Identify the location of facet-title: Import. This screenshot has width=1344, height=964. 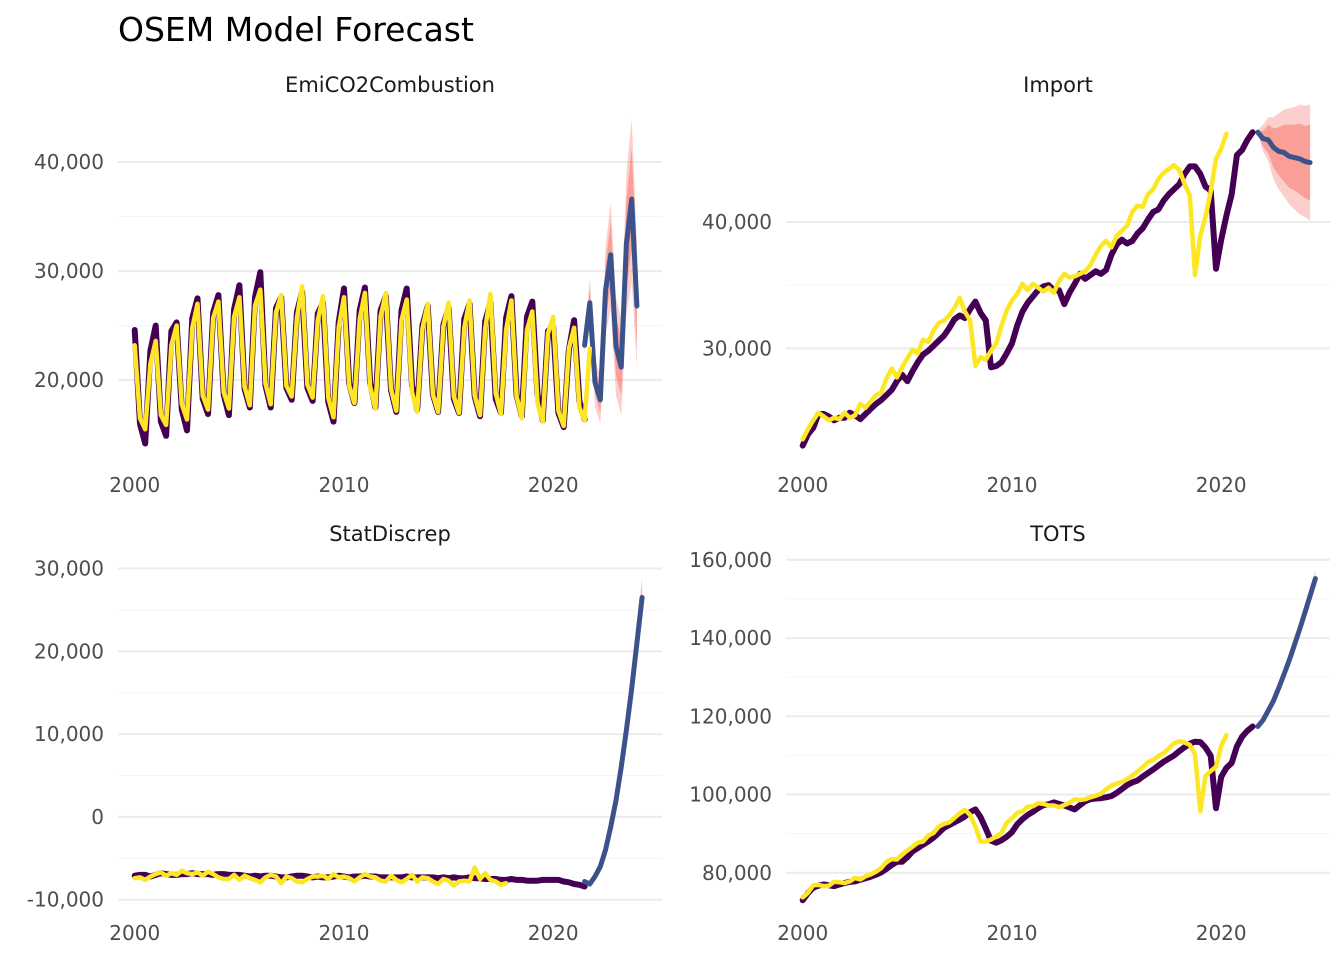
(1058, 85).